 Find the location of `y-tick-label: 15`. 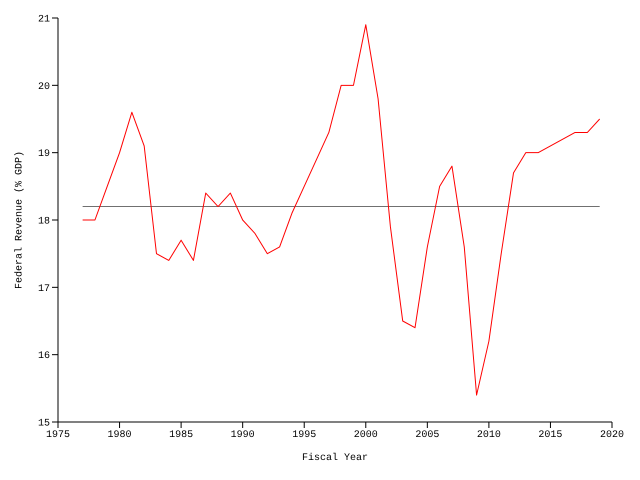

y-tick-label: 15 is located at coordinates (44, 424).